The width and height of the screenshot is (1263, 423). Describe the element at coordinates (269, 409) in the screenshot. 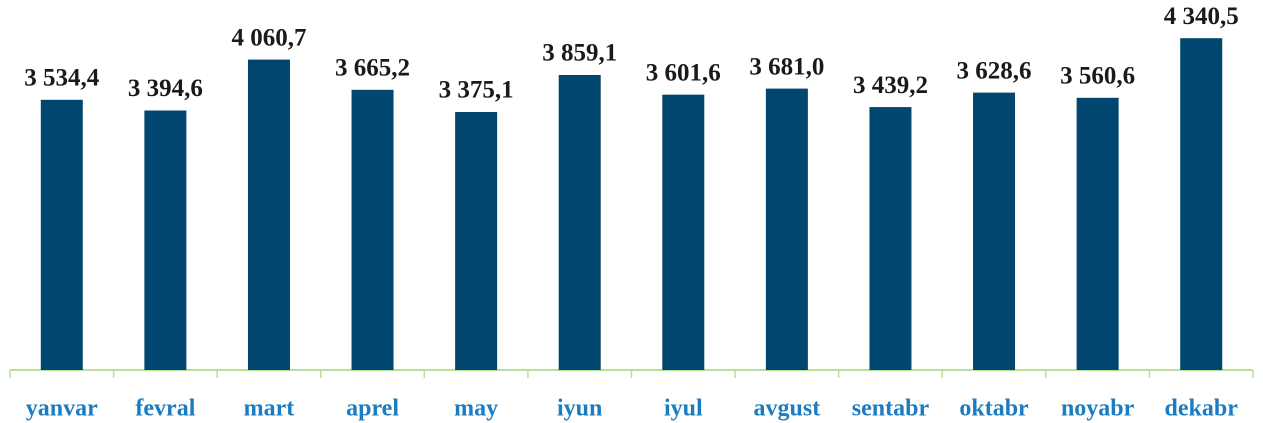

I see `x-tick-label: mart` at that location.